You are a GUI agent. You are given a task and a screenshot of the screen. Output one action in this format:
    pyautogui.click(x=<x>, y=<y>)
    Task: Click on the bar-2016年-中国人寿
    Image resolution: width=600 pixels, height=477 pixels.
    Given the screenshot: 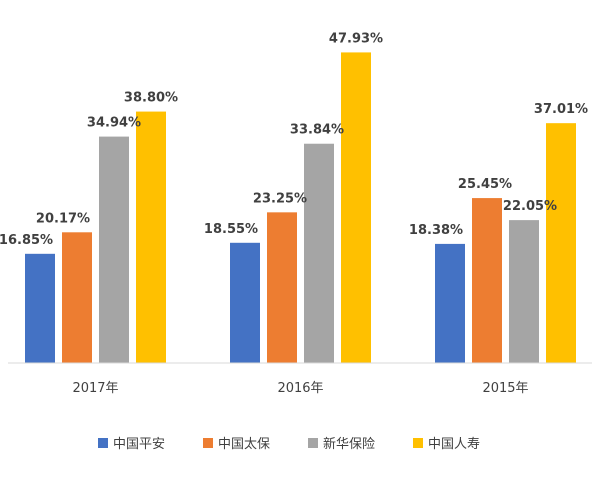 What is the action you would take?
    pyautogui.click(x=356, y=207)
    